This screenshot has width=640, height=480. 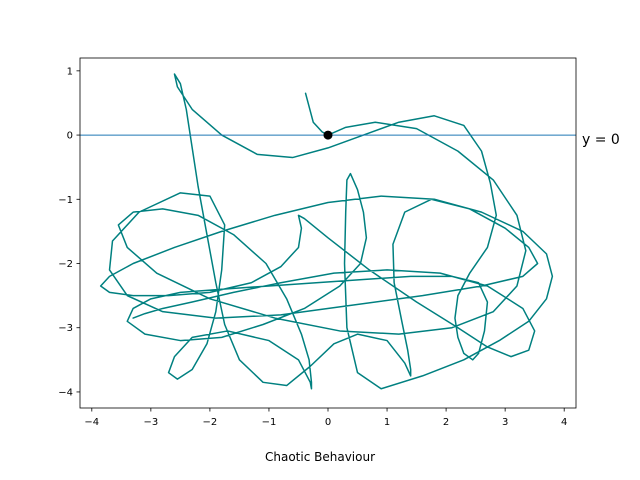 I want to click on origin-point, so click(x=328, y=135).